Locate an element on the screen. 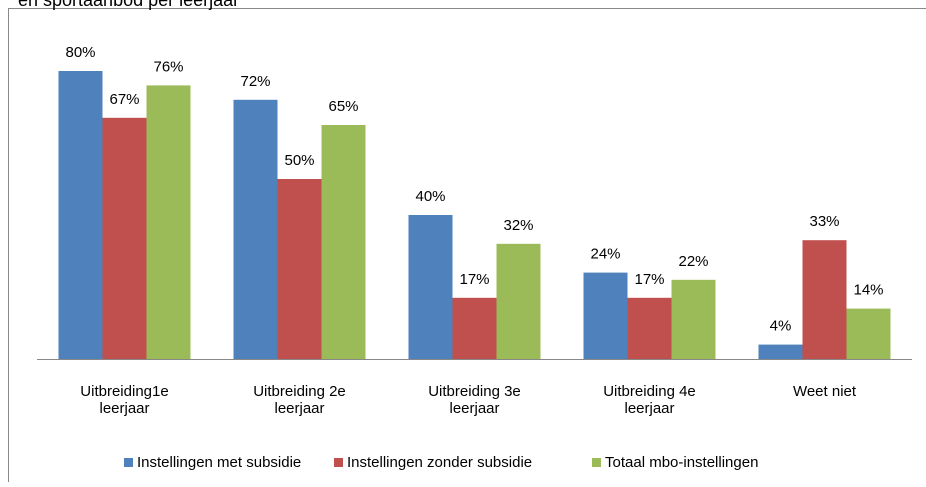  value-label: 4% is located at coordinates (781, 326).